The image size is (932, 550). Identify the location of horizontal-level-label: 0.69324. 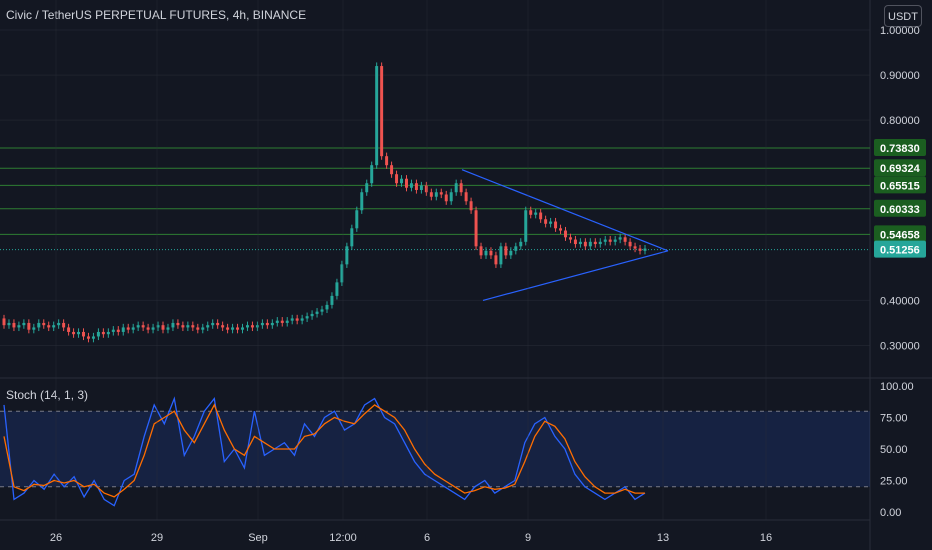
(900, 169).